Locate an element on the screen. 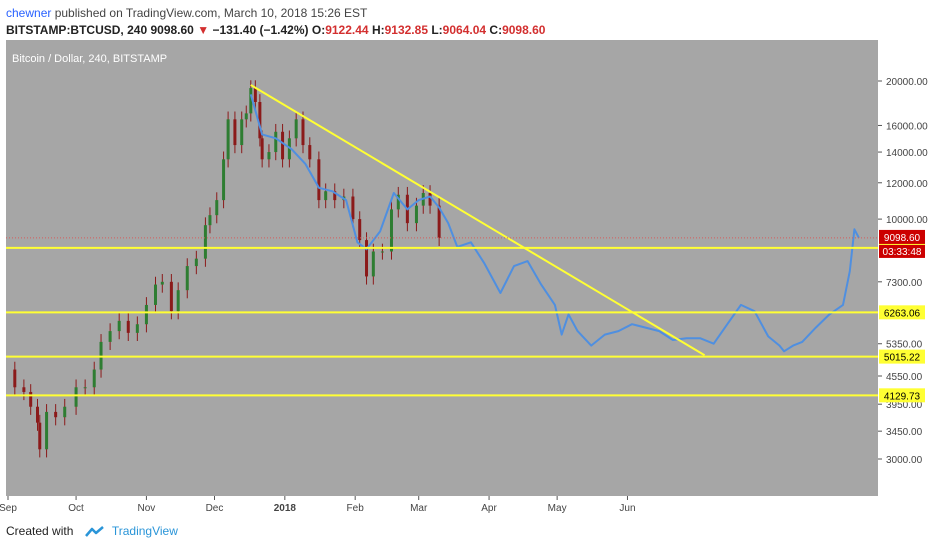  time-axis is located at coordinates (466, 508).